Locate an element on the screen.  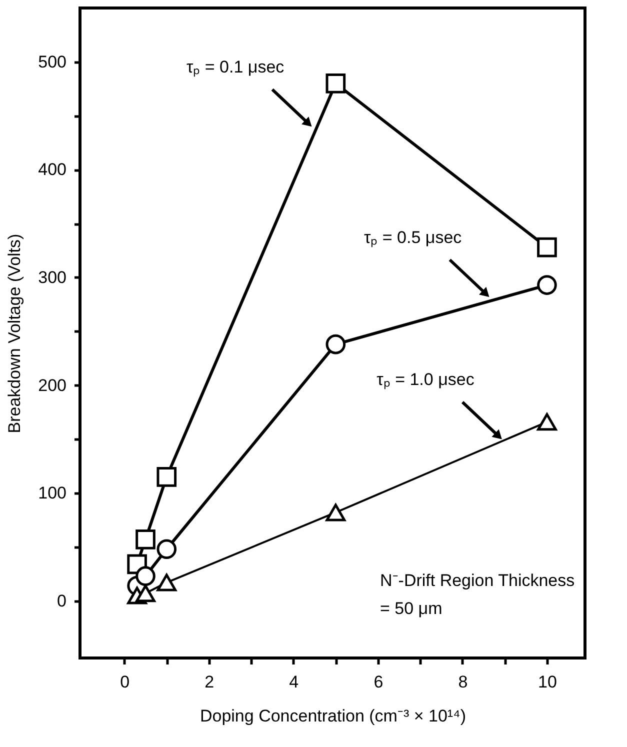
x-tick-label: 2 is located at coordinates (209, 682).